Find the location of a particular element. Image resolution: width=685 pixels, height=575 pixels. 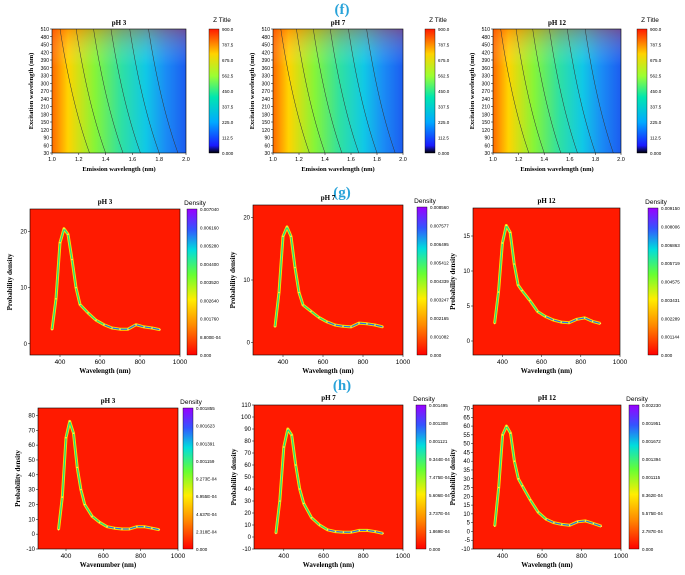

y-tick-label: 510 is located at coordinates (266, 30).